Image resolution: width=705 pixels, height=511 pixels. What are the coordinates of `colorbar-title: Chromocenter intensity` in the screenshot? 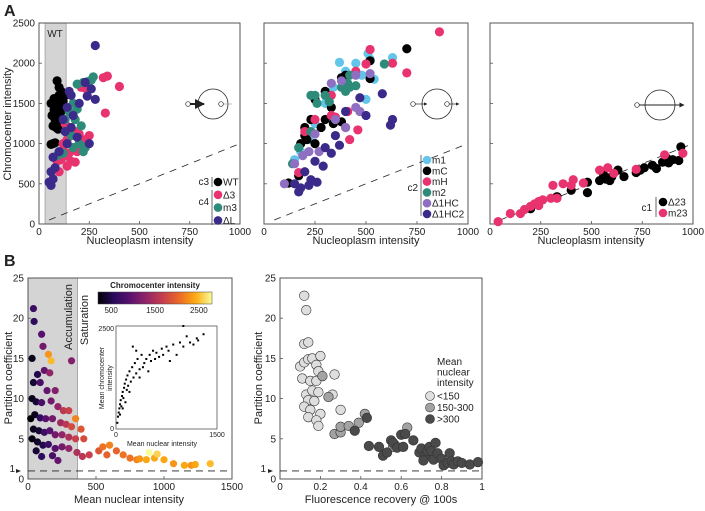 It's located at (155, 285).